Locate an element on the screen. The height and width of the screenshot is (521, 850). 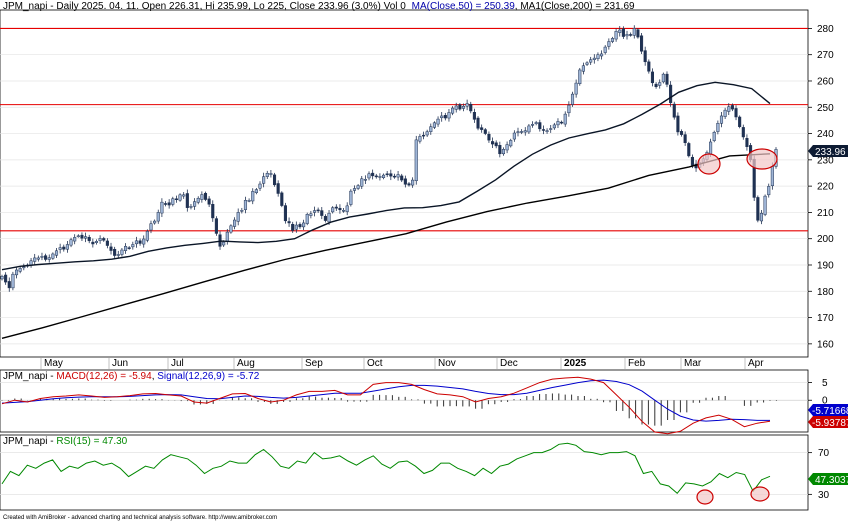
macd-tick-label: 5 is located at coordinates (825, 383).